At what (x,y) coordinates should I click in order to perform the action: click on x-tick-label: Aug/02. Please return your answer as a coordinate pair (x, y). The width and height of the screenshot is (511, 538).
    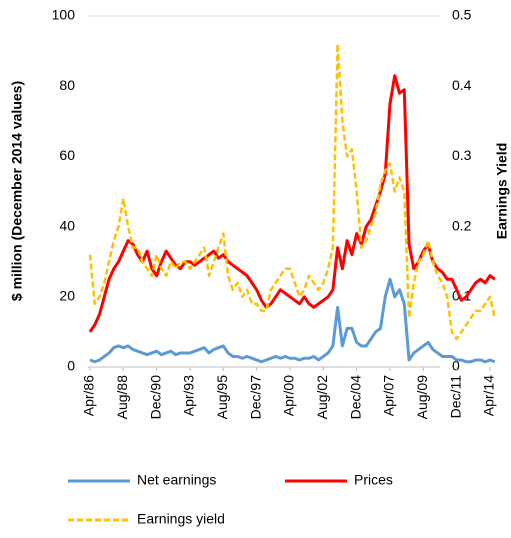
    Looking at the image, I should click on (322, 397).